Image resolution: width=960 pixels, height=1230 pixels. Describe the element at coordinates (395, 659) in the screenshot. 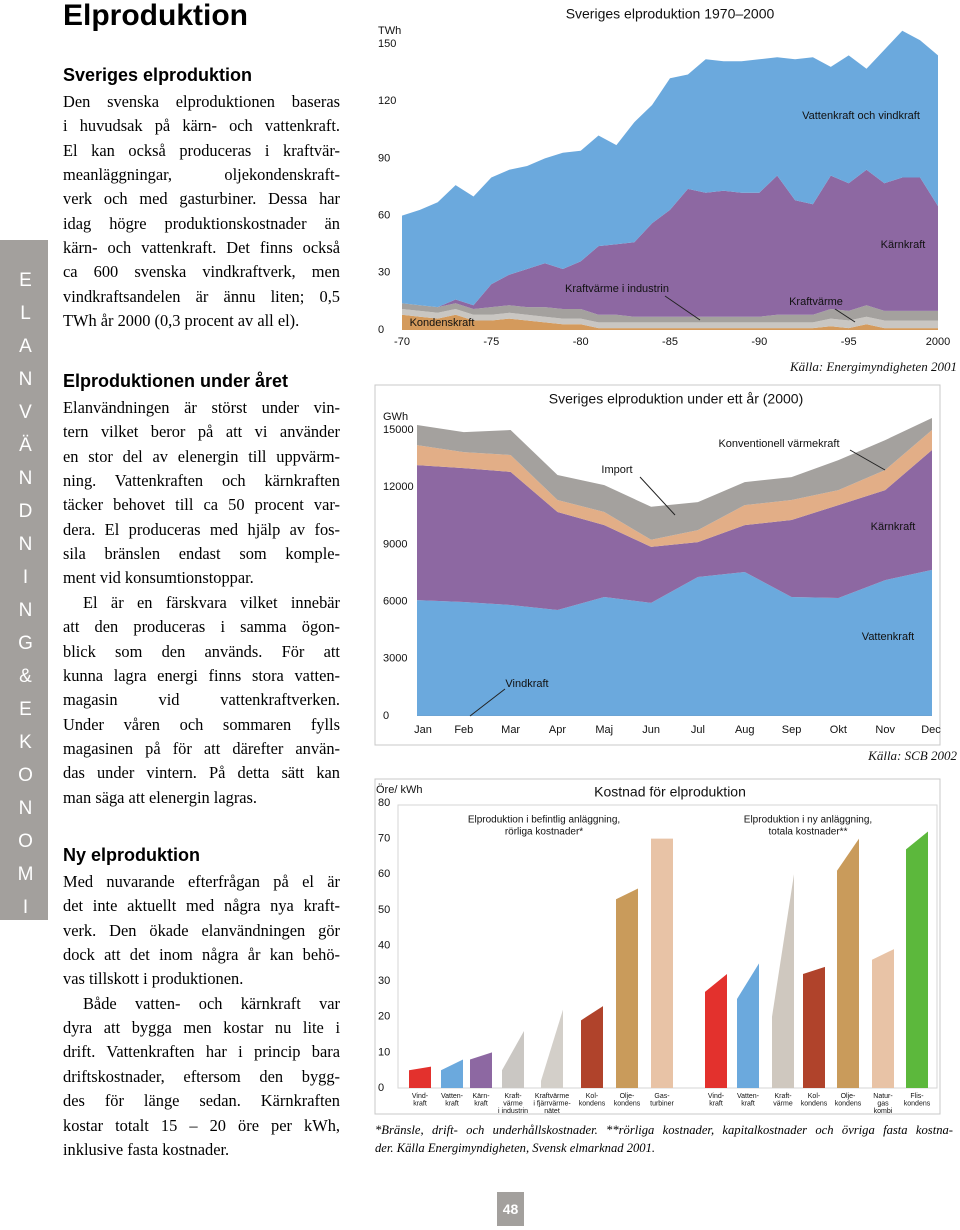

I see `y-tick-label: 3000` at that location.